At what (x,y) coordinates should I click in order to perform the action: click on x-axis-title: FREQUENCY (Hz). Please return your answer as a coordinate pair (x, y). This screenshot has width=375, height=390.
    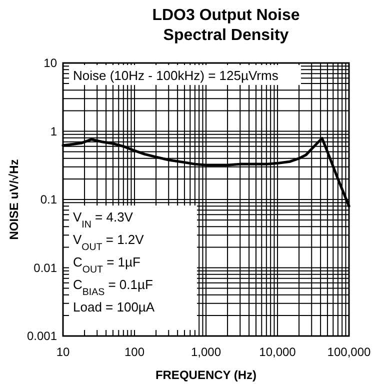
    Looking at the image, I should click on (206, 375).